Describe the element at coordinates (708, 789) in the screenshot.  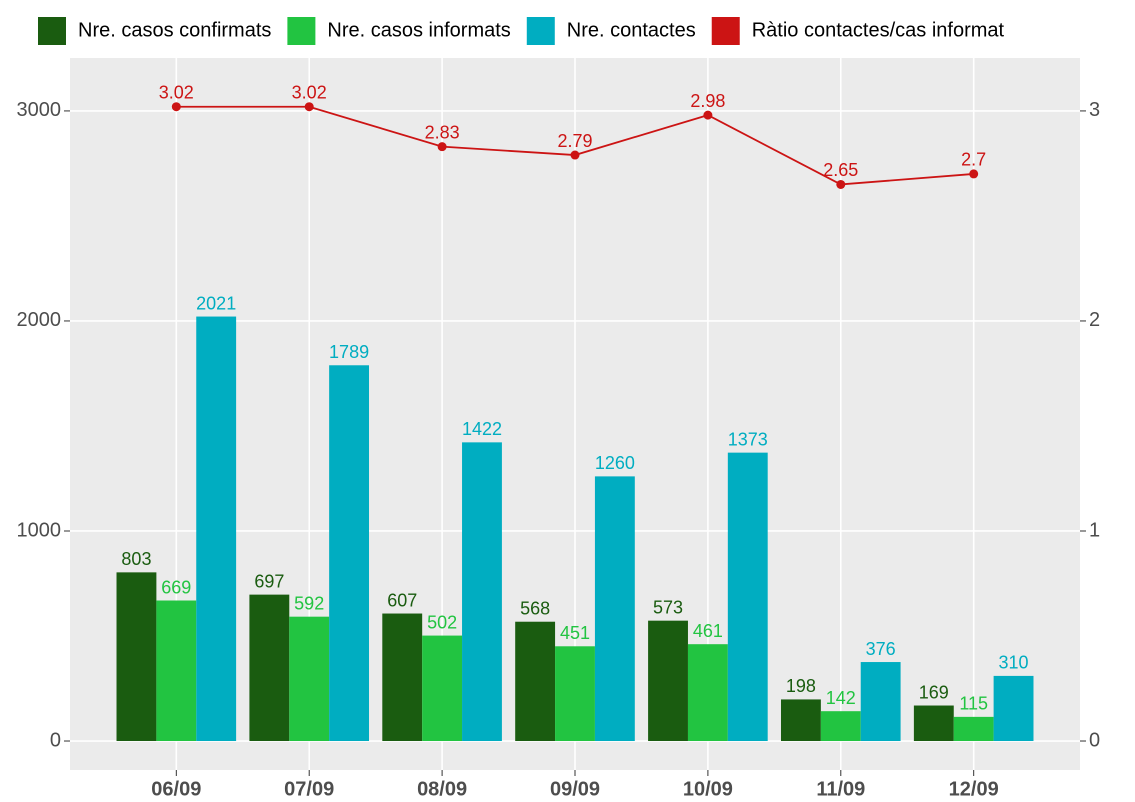
I see `x-tick-label: 10/09` at that location.